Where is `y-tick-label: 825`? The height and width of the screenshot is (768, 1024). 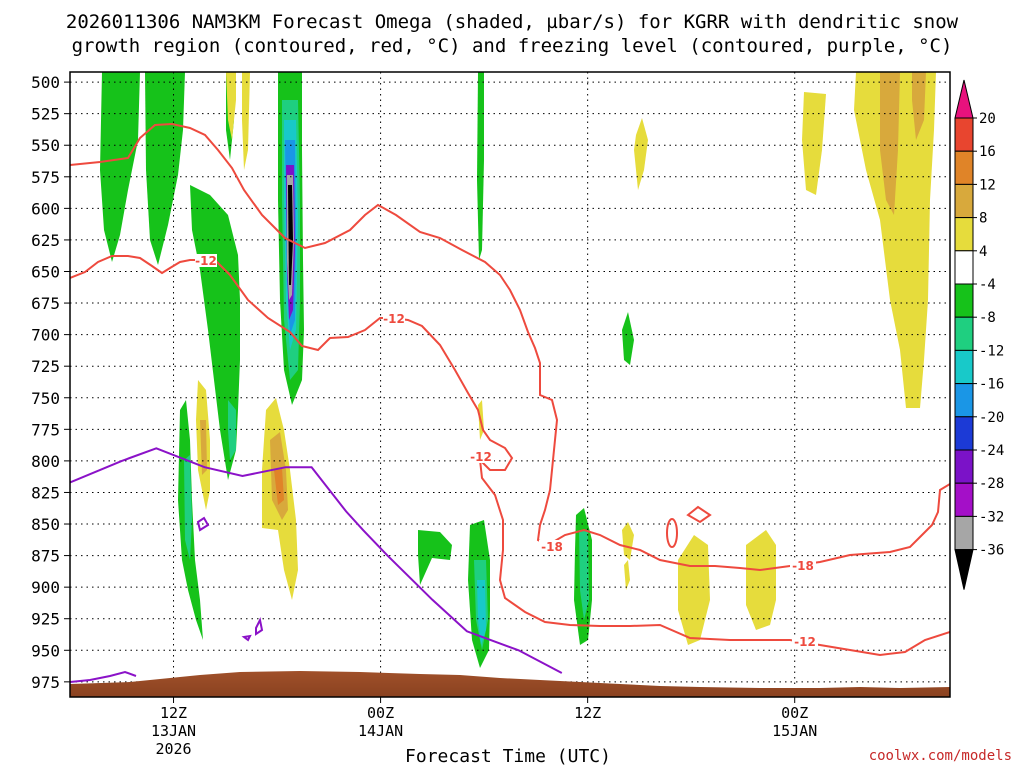
y-tick-label: 825 is located at coordinates (45, 492).